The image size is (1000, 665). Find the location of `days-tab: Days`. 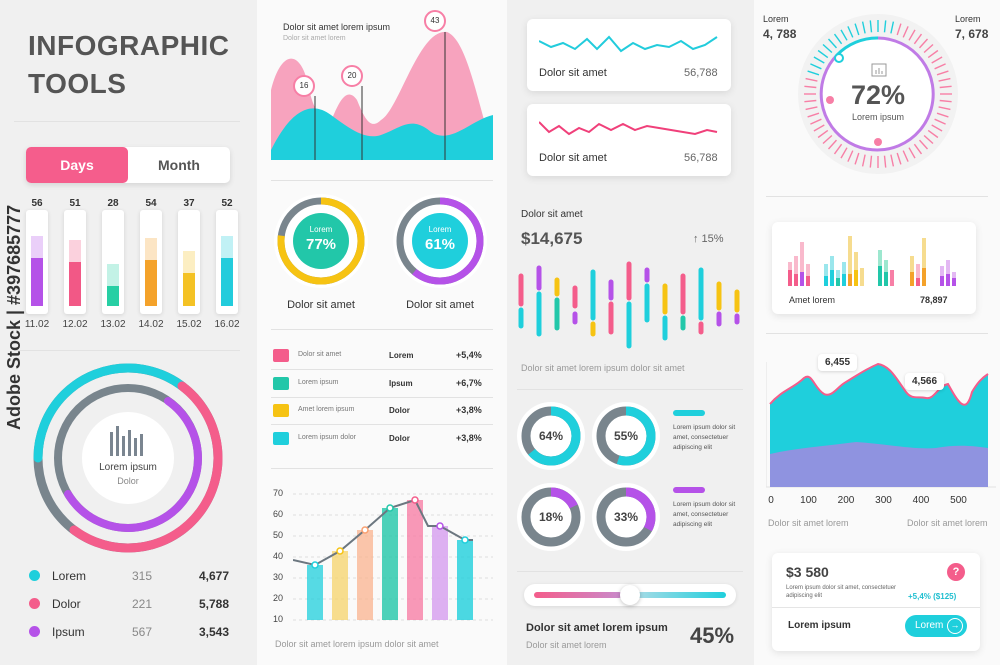

days-tab: Days is located at coordinates (77, 165).